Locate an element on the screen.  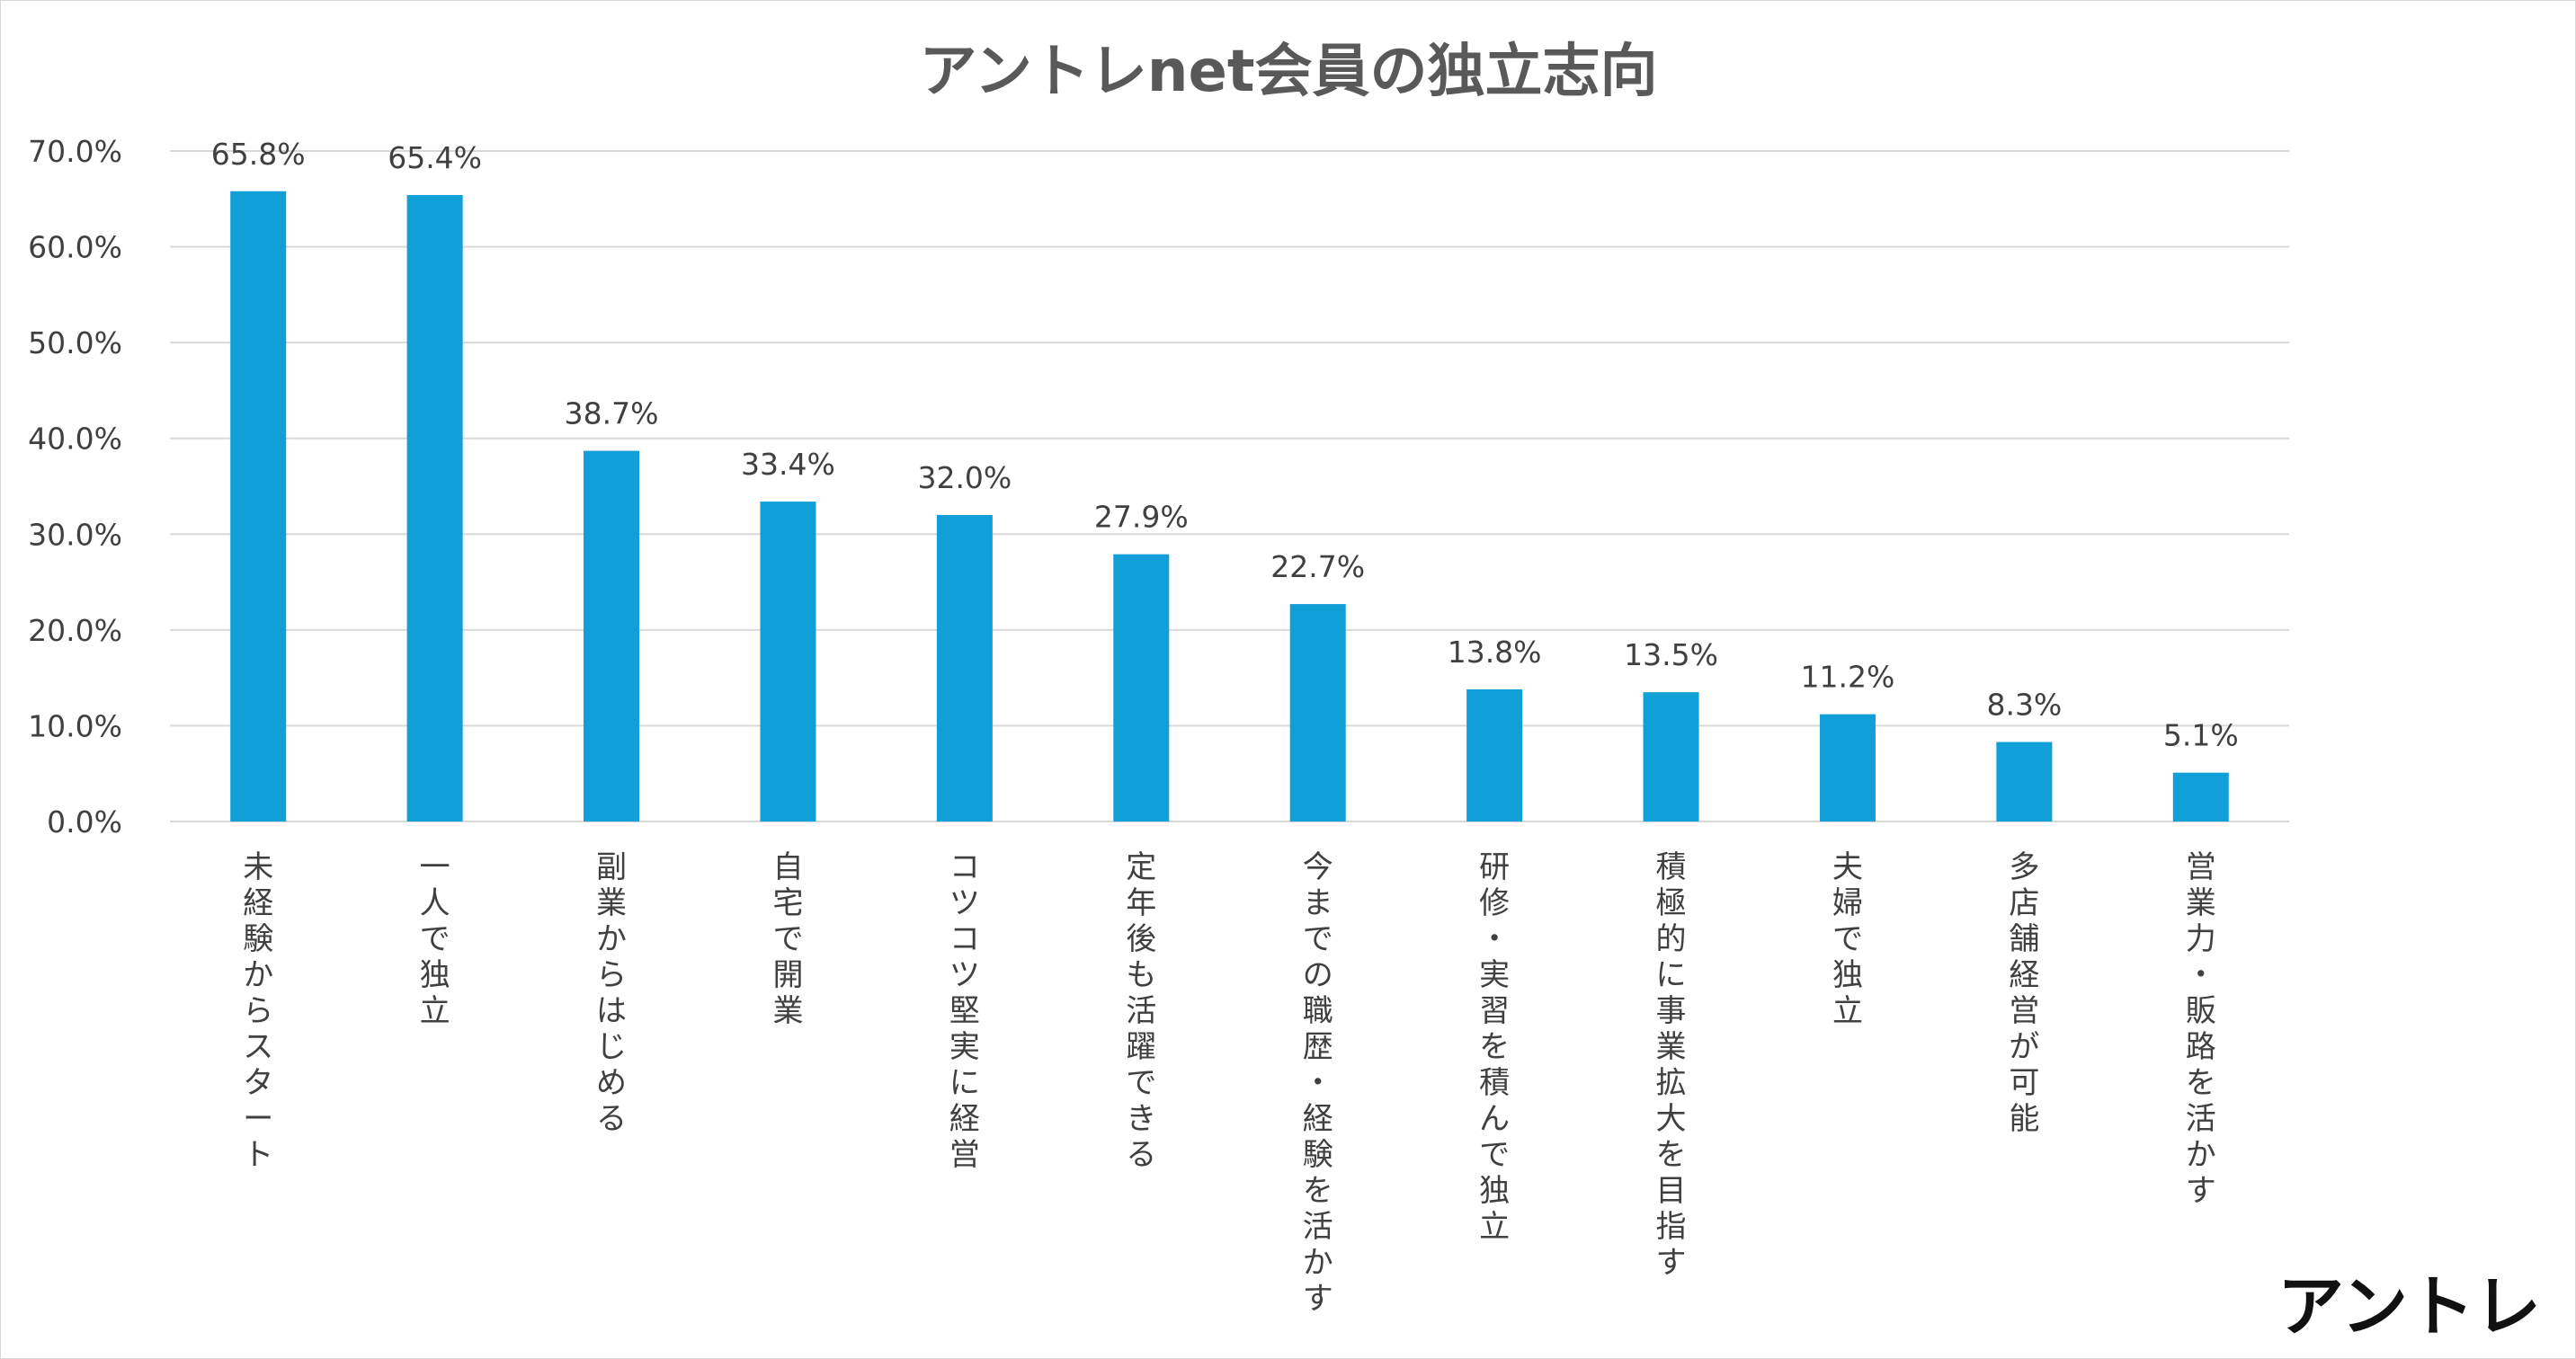
y-tick-label: 40.0% is located at coordinates (75, 439).